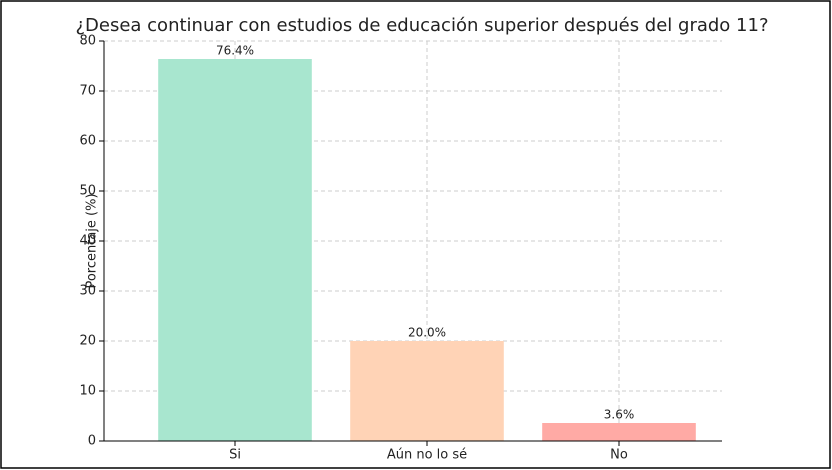  I want to click on y-tick-label: 0, so click(92, 441).